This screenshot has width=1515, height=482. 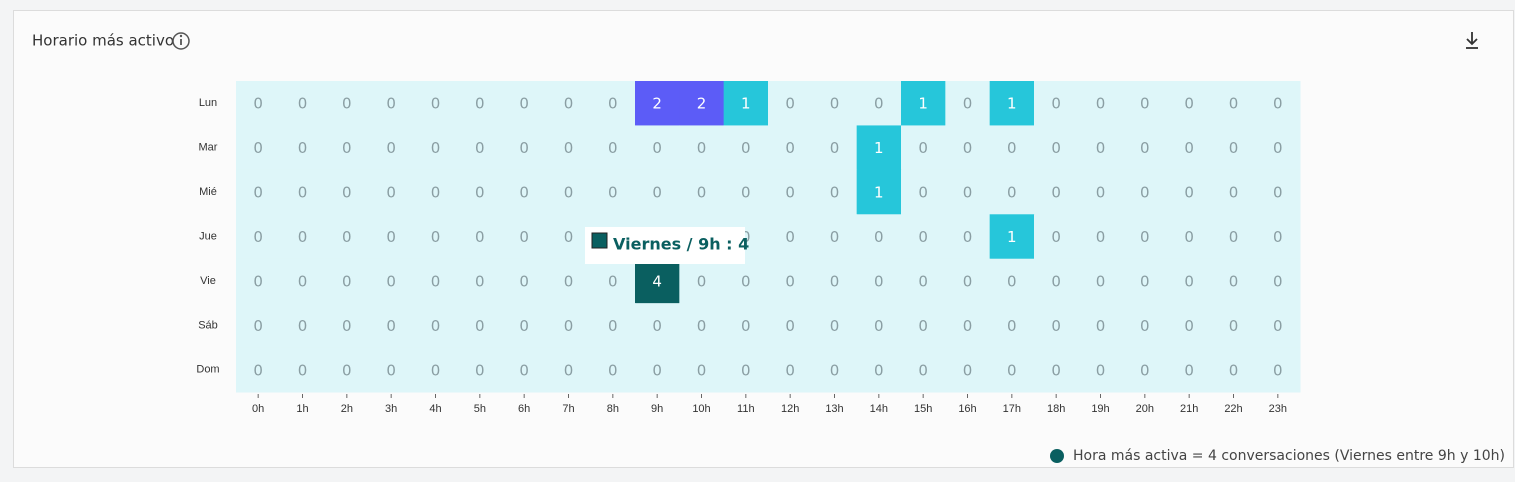 What do you see at coordinates (923, 409) in the screenshot?
I see `x-tick-label: 15h` at bounding box center [923, 409].